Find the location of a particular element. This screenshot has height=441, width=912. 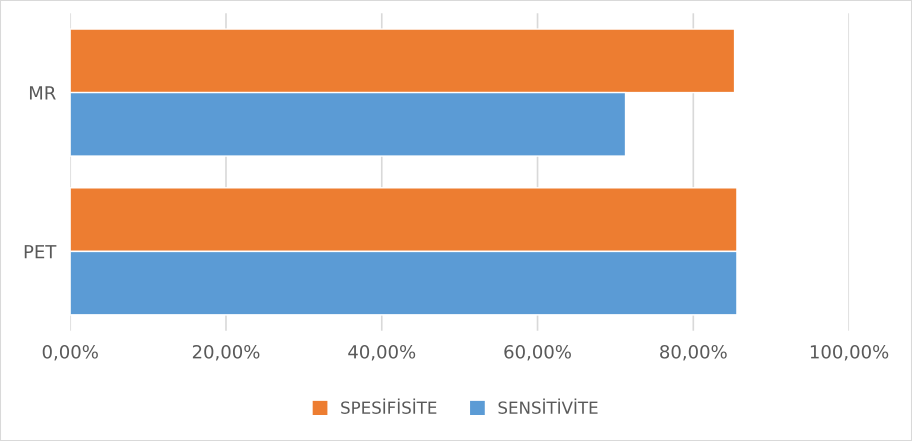

y-tick-label: MR is located at coordinates (43, 93).